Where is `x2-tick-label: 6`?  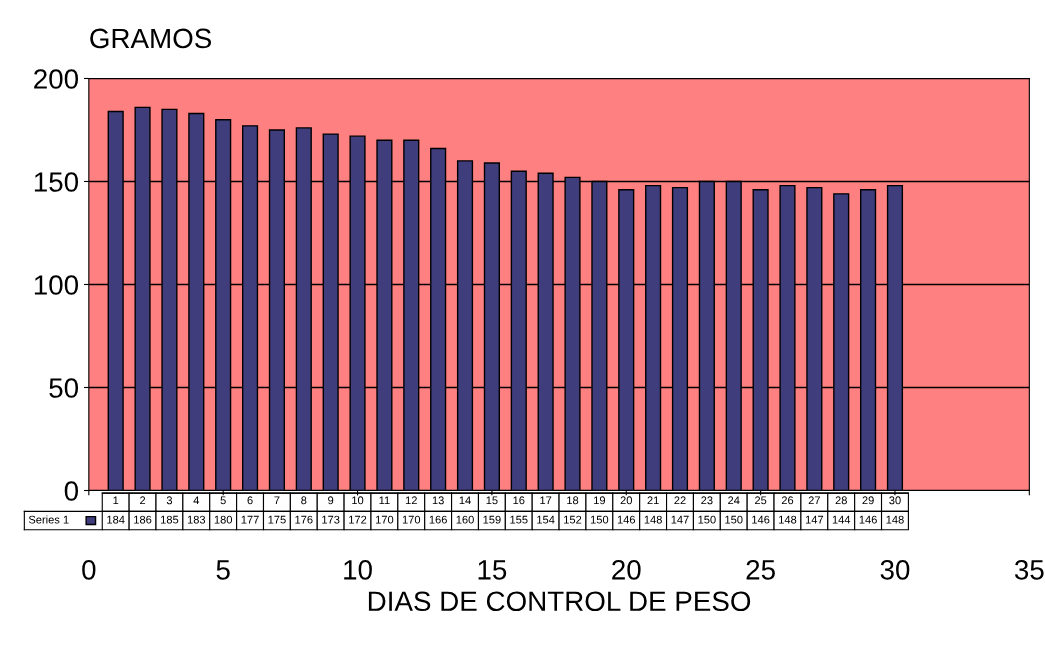 x2-tick-label: 6 is located at coordinates (250, 500).